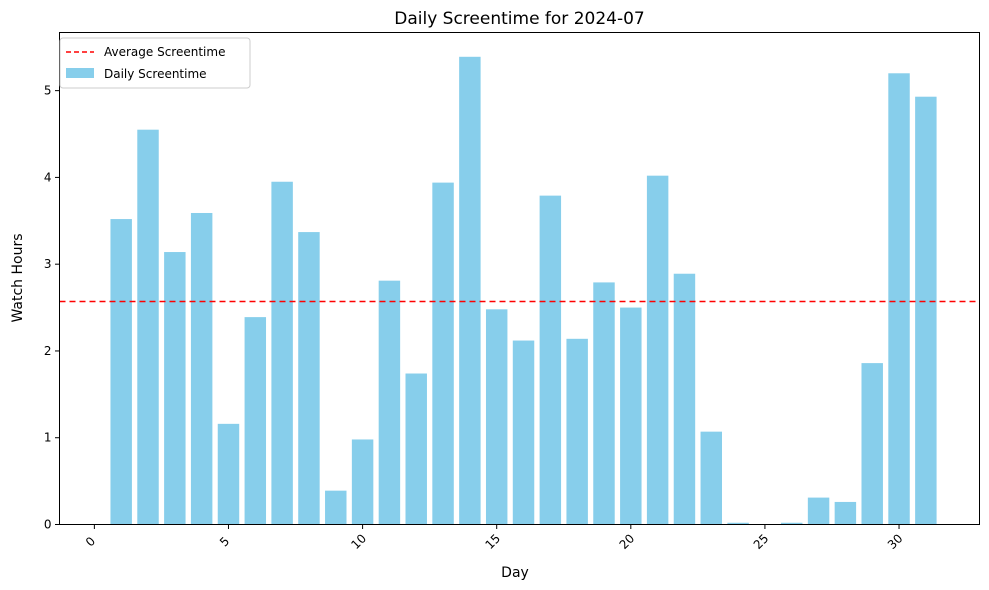  What do you see at coordinates (48, 351) in the screenshot?
I see `y-tick-label-2: 2` at bounding box center [48, 351].